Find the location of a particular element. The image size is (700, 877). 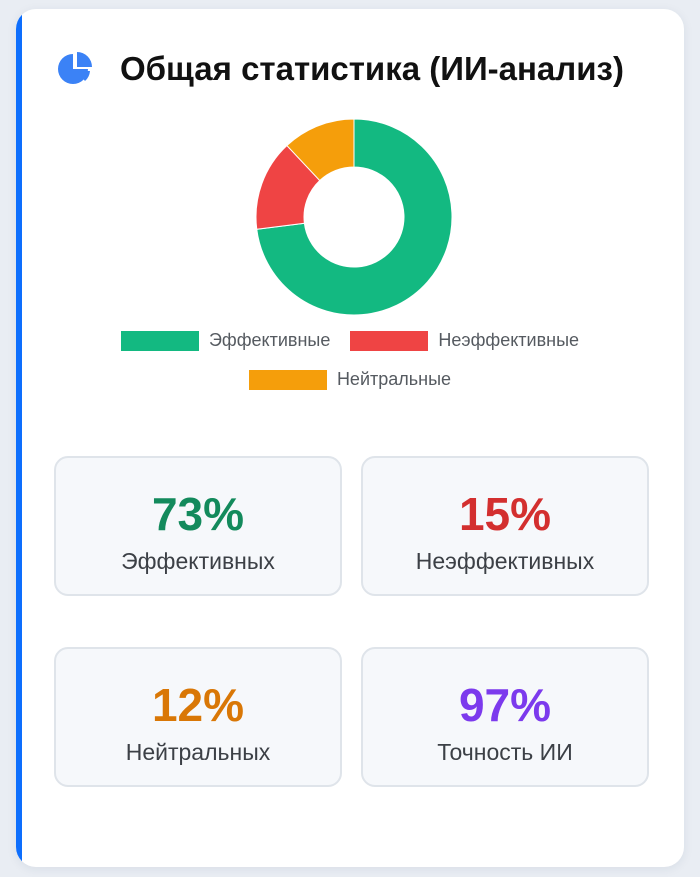

stat-card-ineffective: 15% Неэффективных is located at coordinates (505, 526).